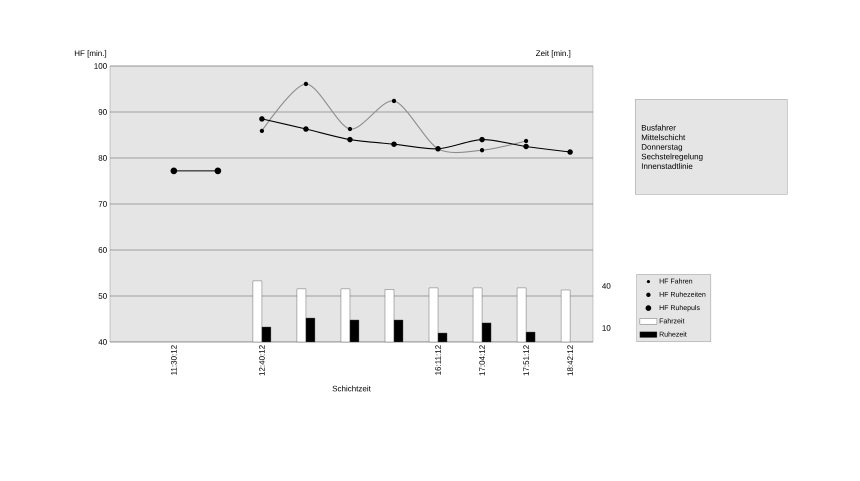  What do you see at coordinates (659, 127) in the screenshot?
I see `text: Busfahrer` at bounding box center [659, 127].